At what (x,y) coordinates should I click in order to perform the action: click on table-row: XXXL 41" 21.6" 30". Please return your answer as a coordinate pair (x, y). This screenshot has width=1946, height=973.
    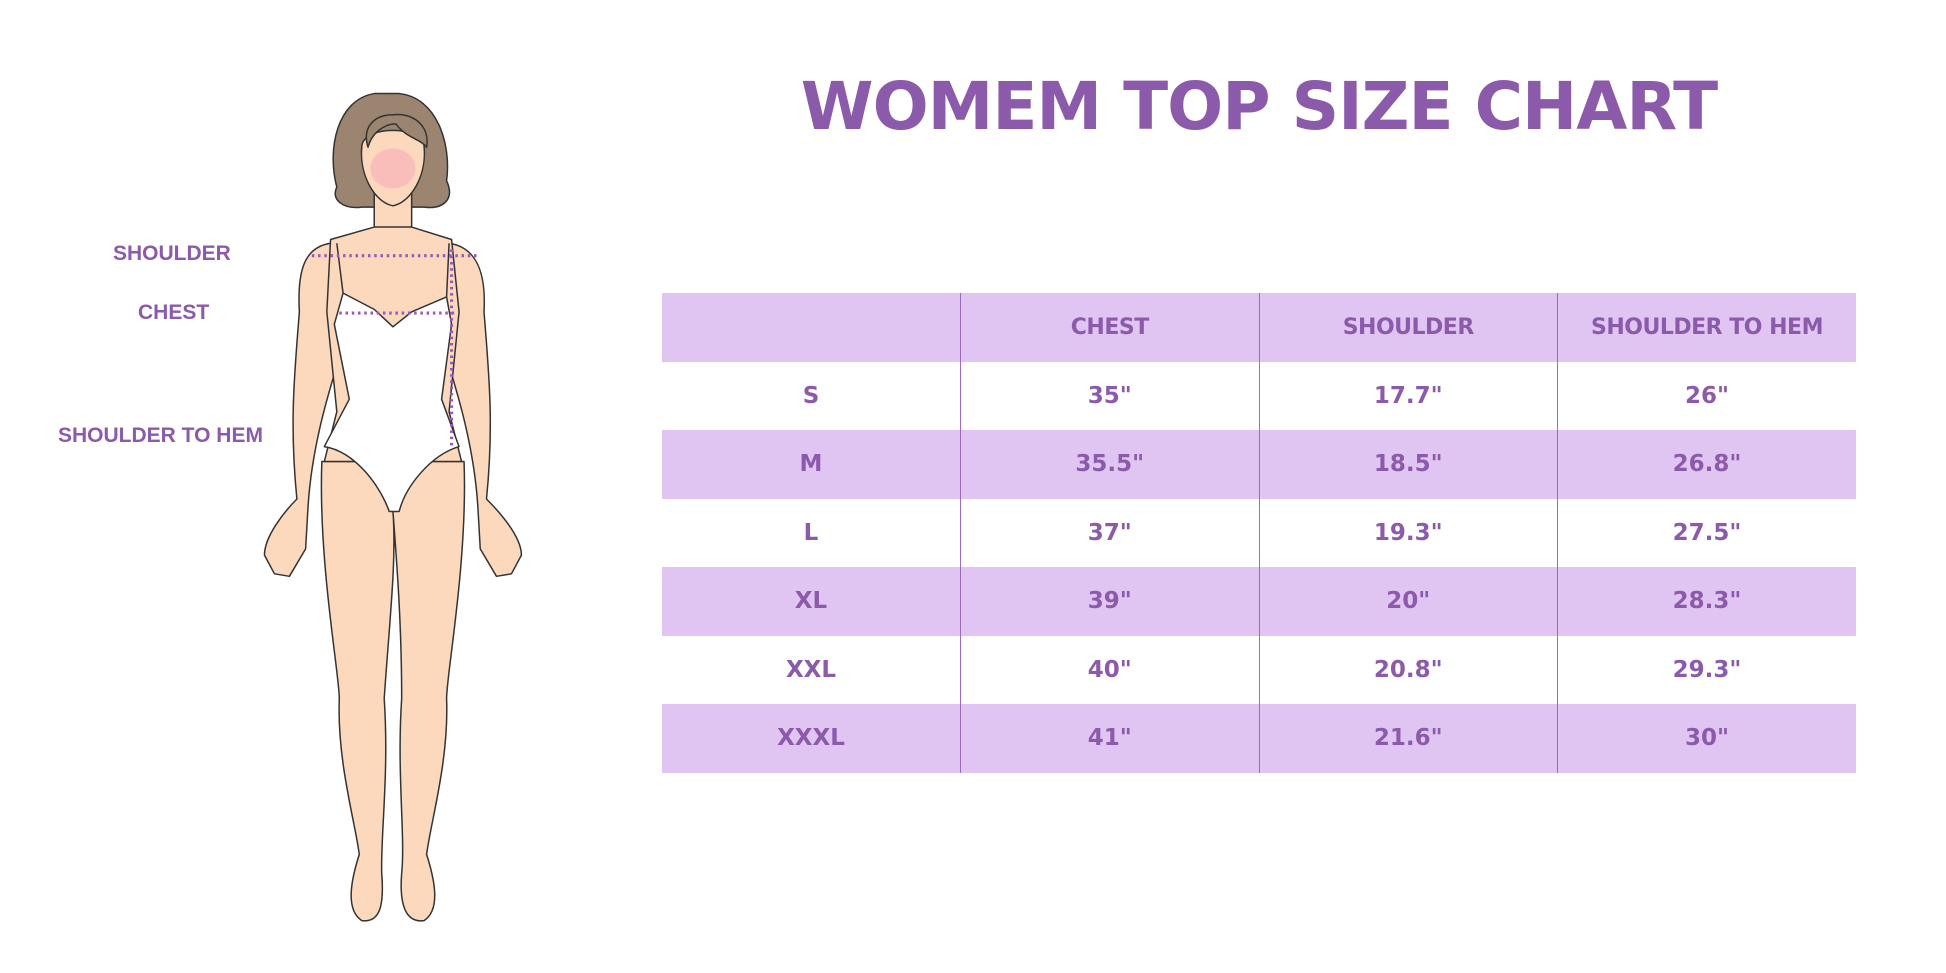
    Looking at the image, I should click on (1259, 738).